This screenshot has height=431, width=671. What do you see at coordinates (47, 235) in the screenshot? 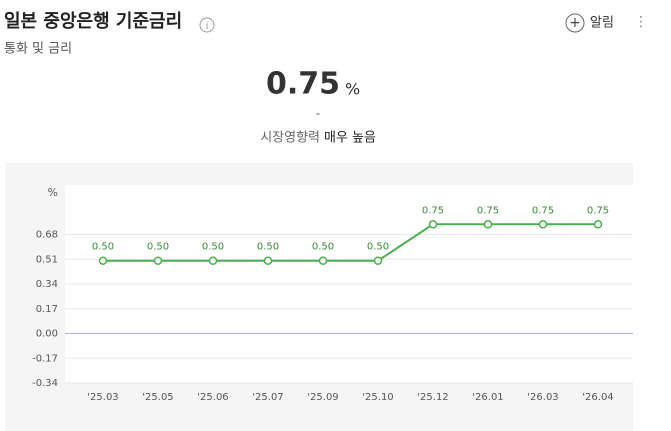
I see `y-tick-label: 0.68` at bounding box center [47, 235].